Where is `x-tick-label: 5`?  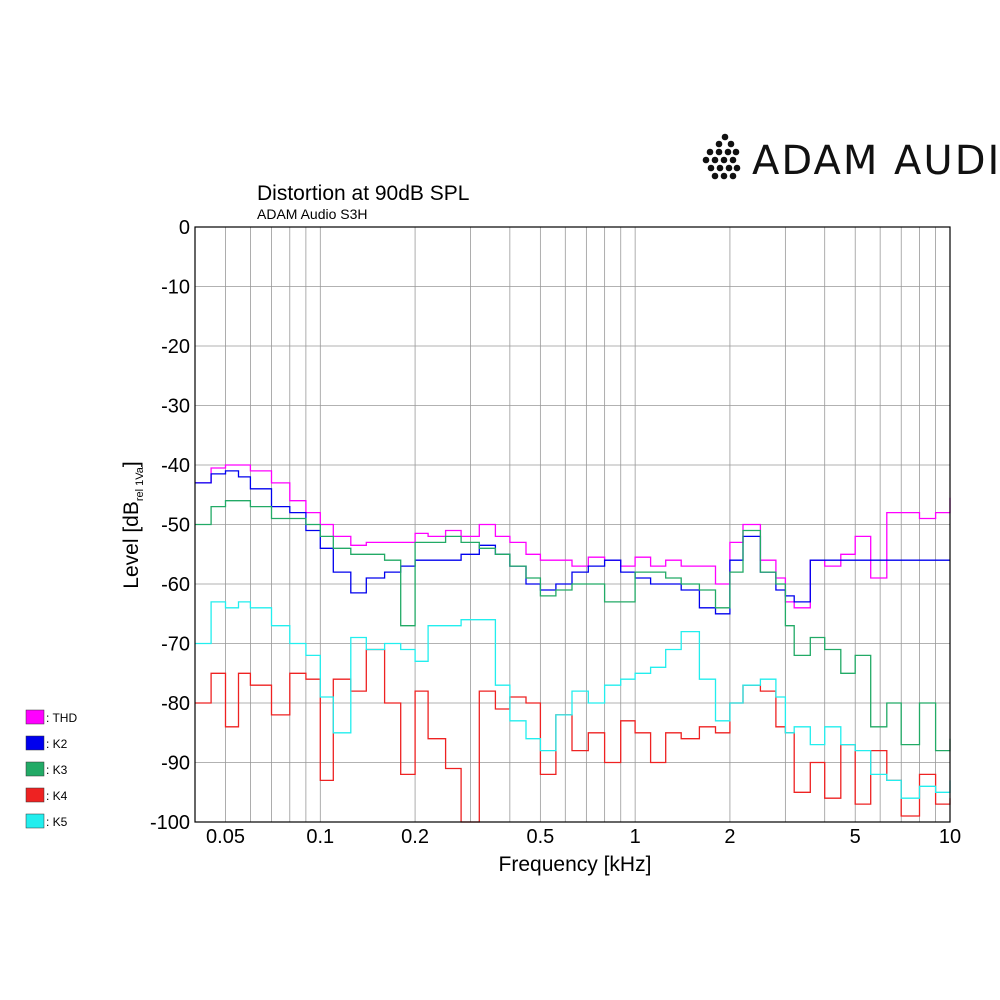 x-tick-label: 5 is located at coordinates (855, 837).